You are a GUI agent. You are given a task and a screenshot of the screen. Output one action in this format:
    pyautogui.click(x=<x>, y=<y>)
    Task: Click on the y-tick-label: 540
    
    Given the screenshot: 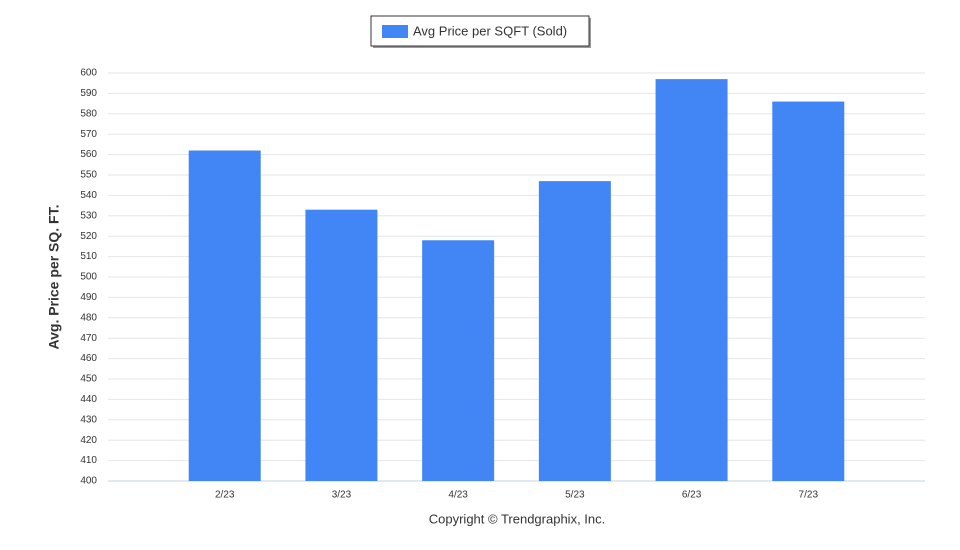 What is the action you would take?
    pyautogui.click(x=88, y=195)
    